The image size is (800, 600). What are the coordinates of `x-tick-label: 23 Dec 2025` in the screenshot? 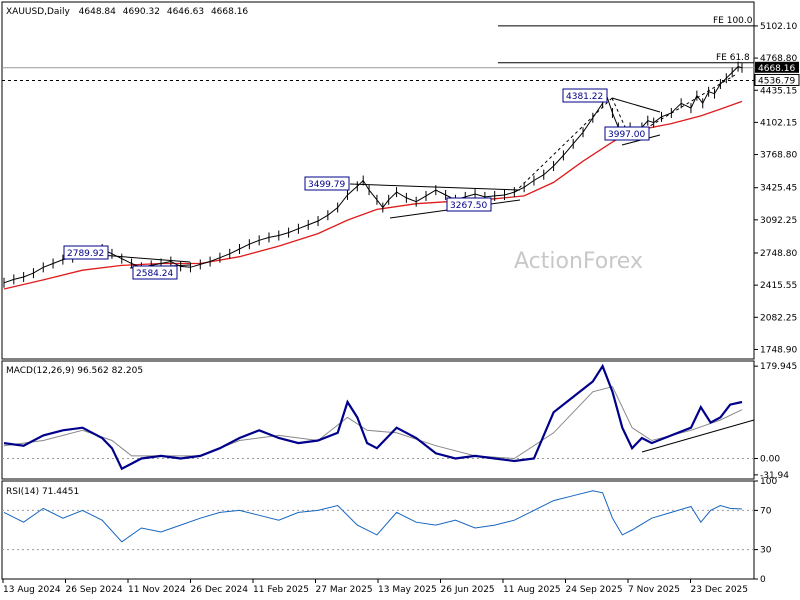 It's located at (720, 590).